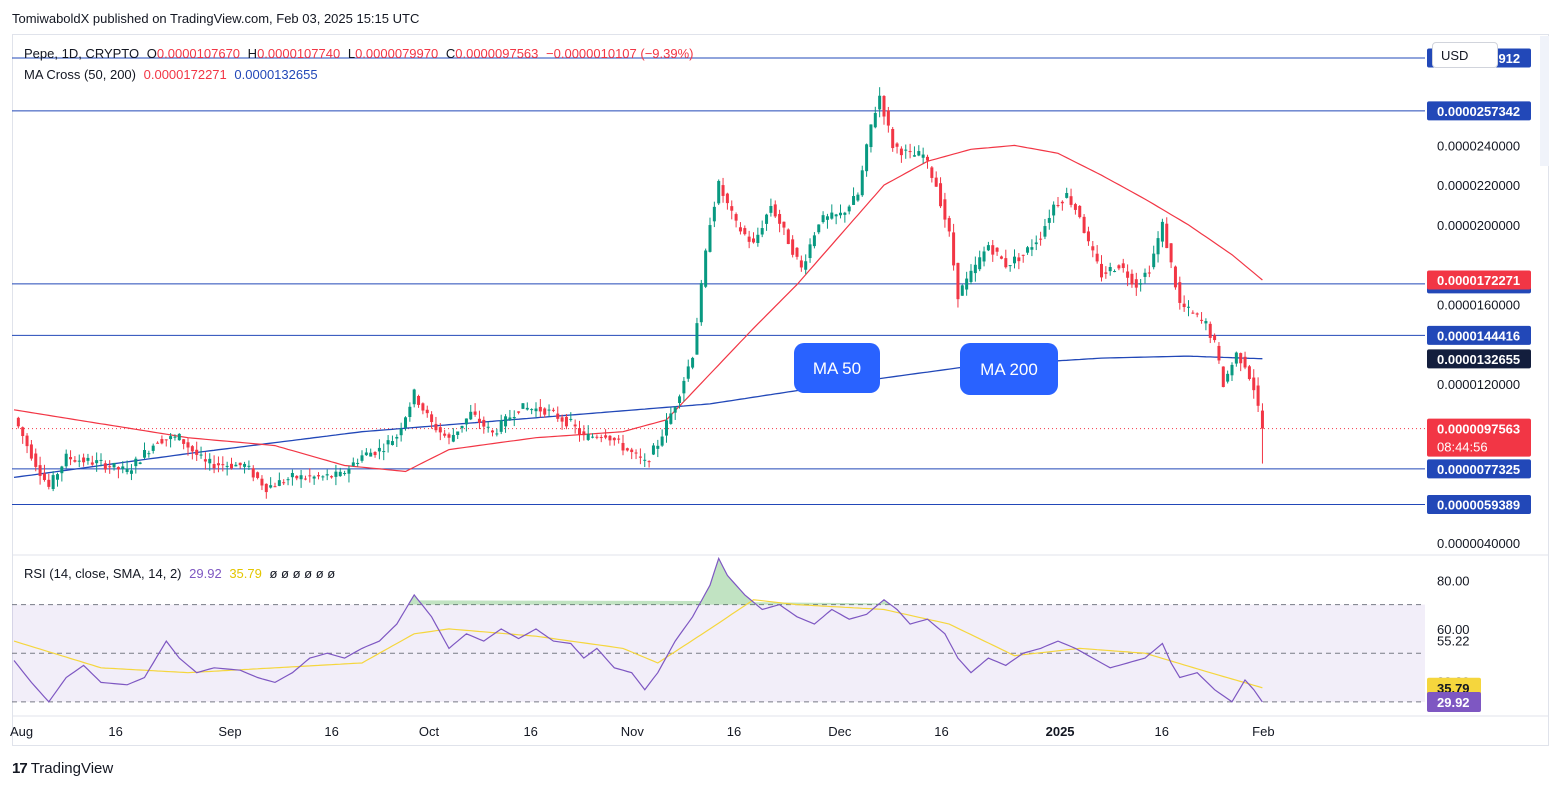 This screenshot has width=1561, height=792. I want to click on countdown-label: 08:44:56, so click(1462, 447).